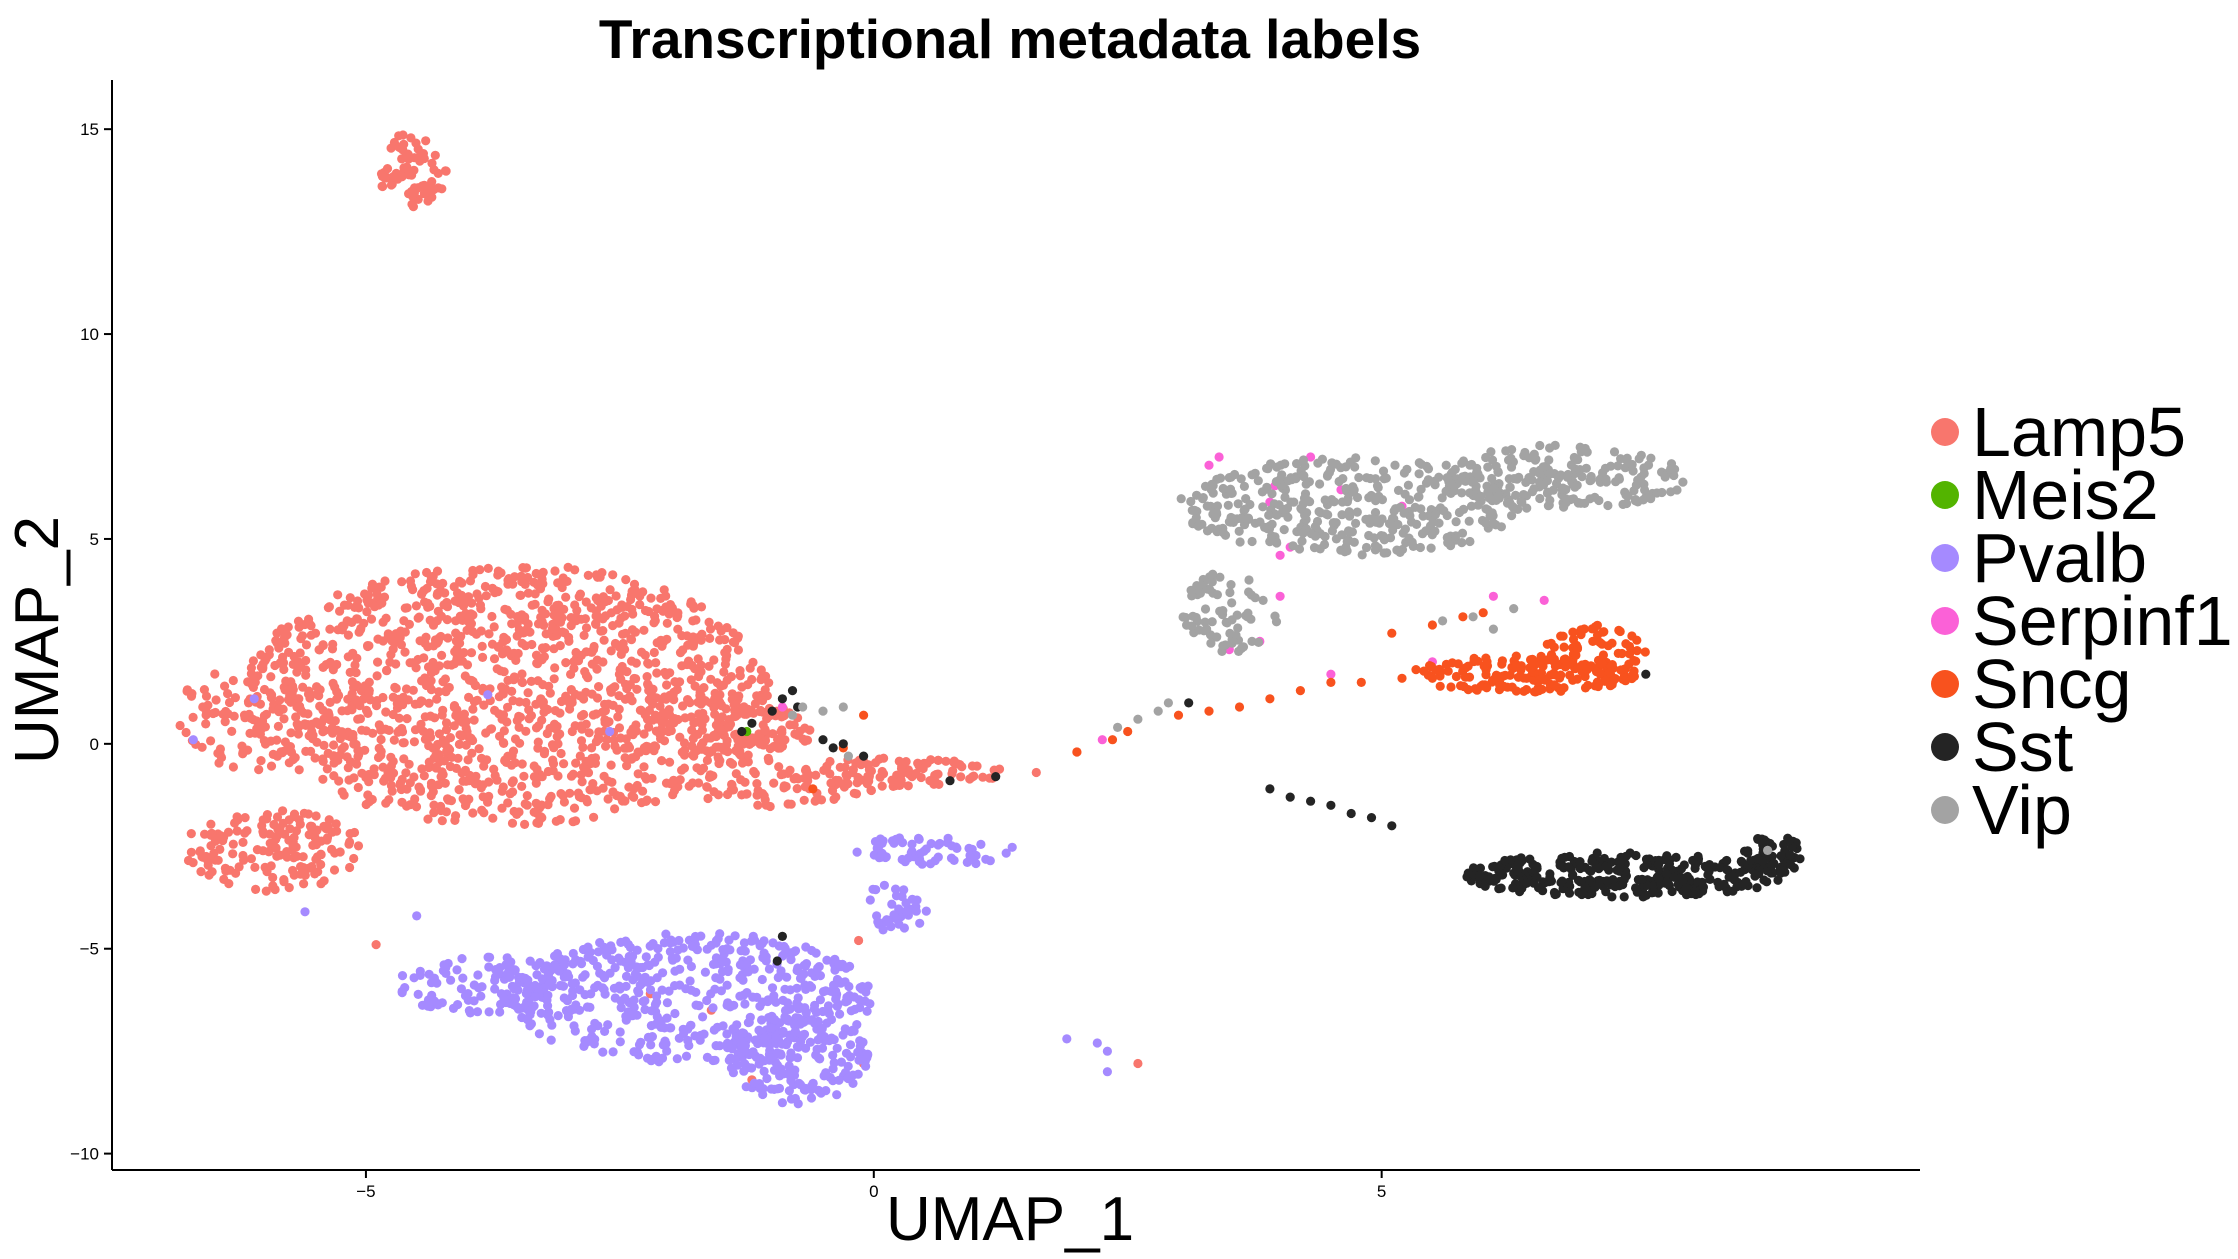 Image resolution: width=2238 pixels, height=1259 pixels. I want to click on y-tick-label: 5, so click(94, 539).